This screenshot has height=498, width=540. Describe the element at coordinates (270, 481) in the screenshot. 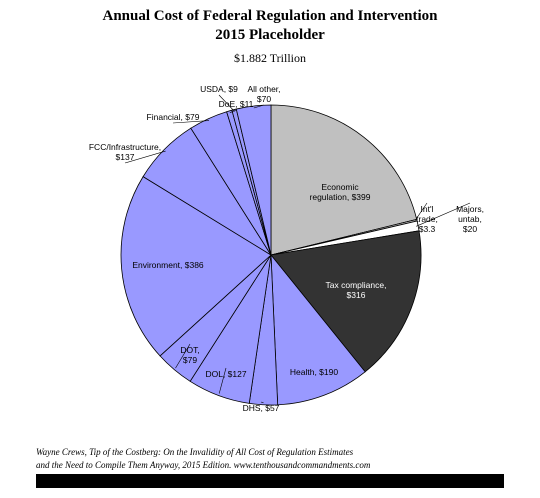

I see `footer-bar` at that location.